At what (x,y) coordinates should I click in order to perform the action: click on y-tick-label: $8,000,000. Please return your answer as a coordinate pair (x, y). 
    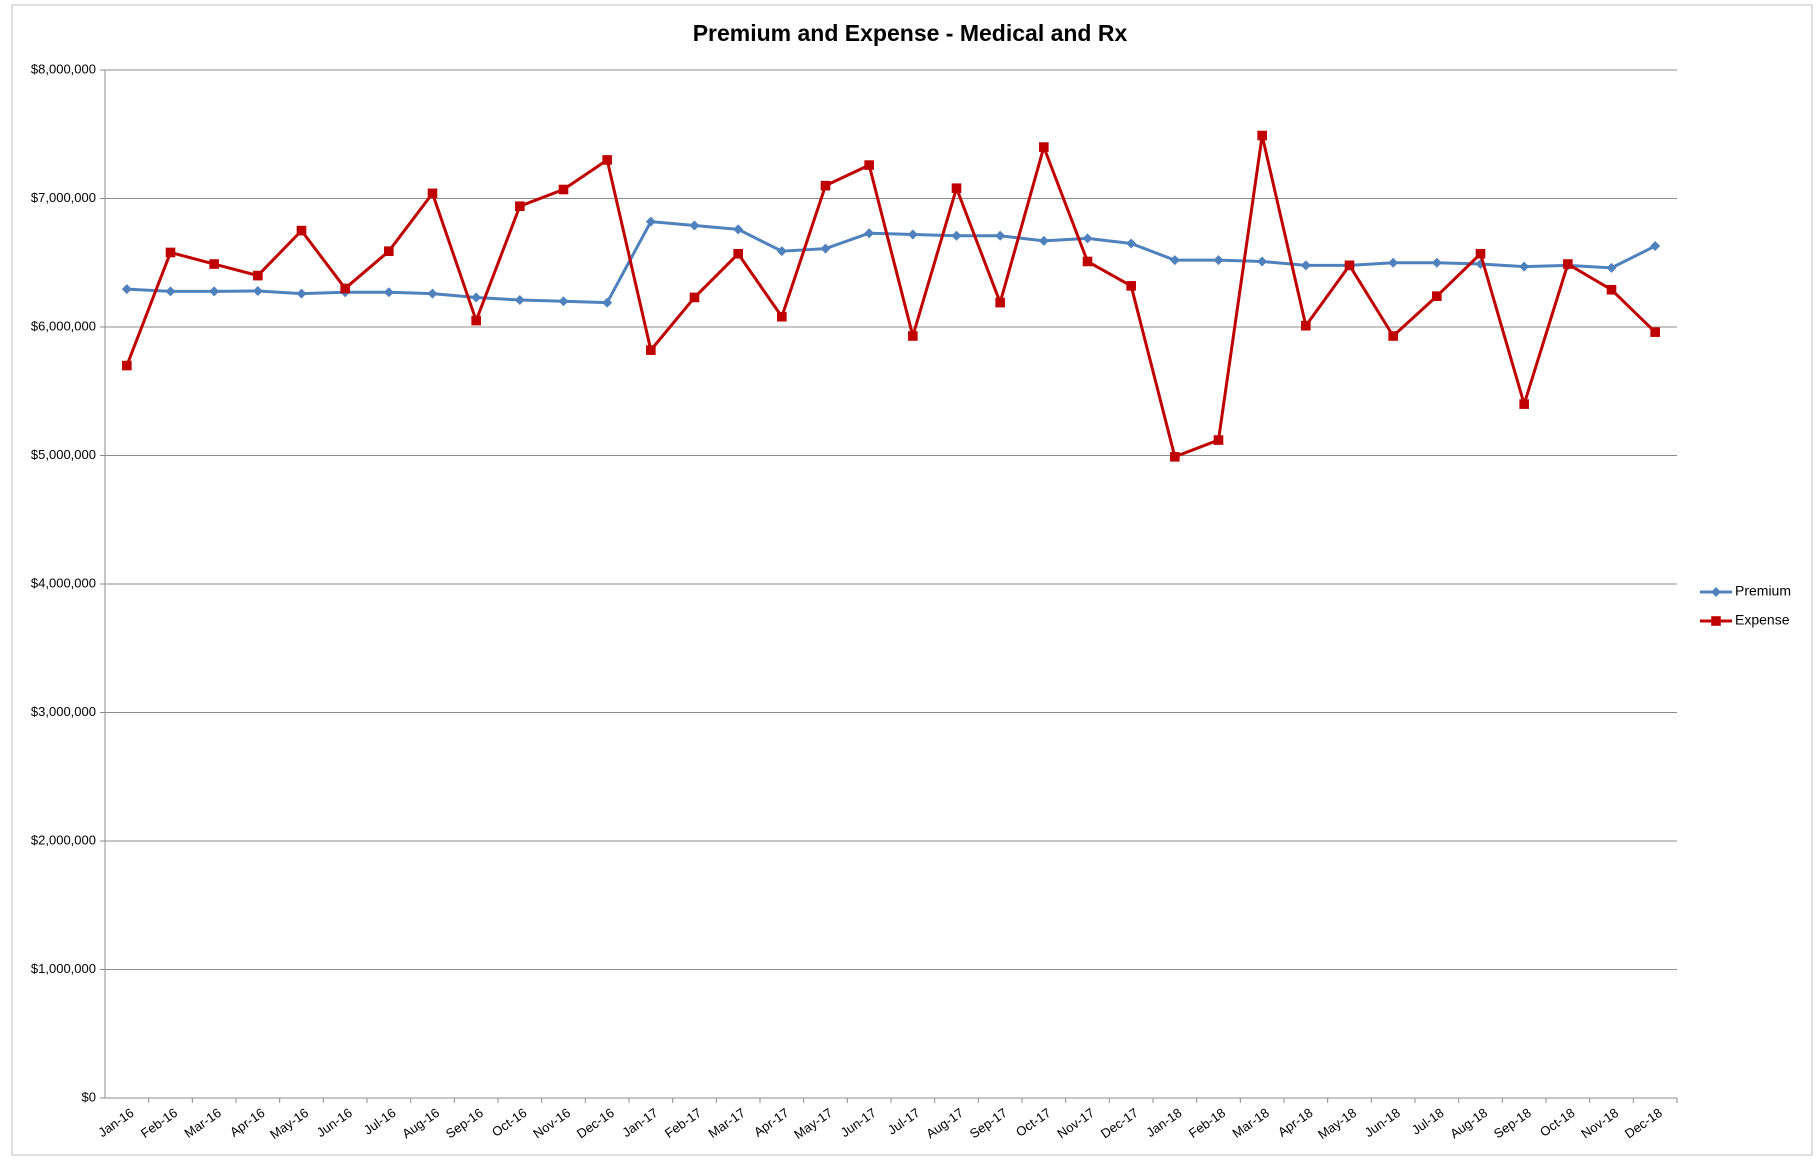
    Looking at the image, I should click on (63, 68).